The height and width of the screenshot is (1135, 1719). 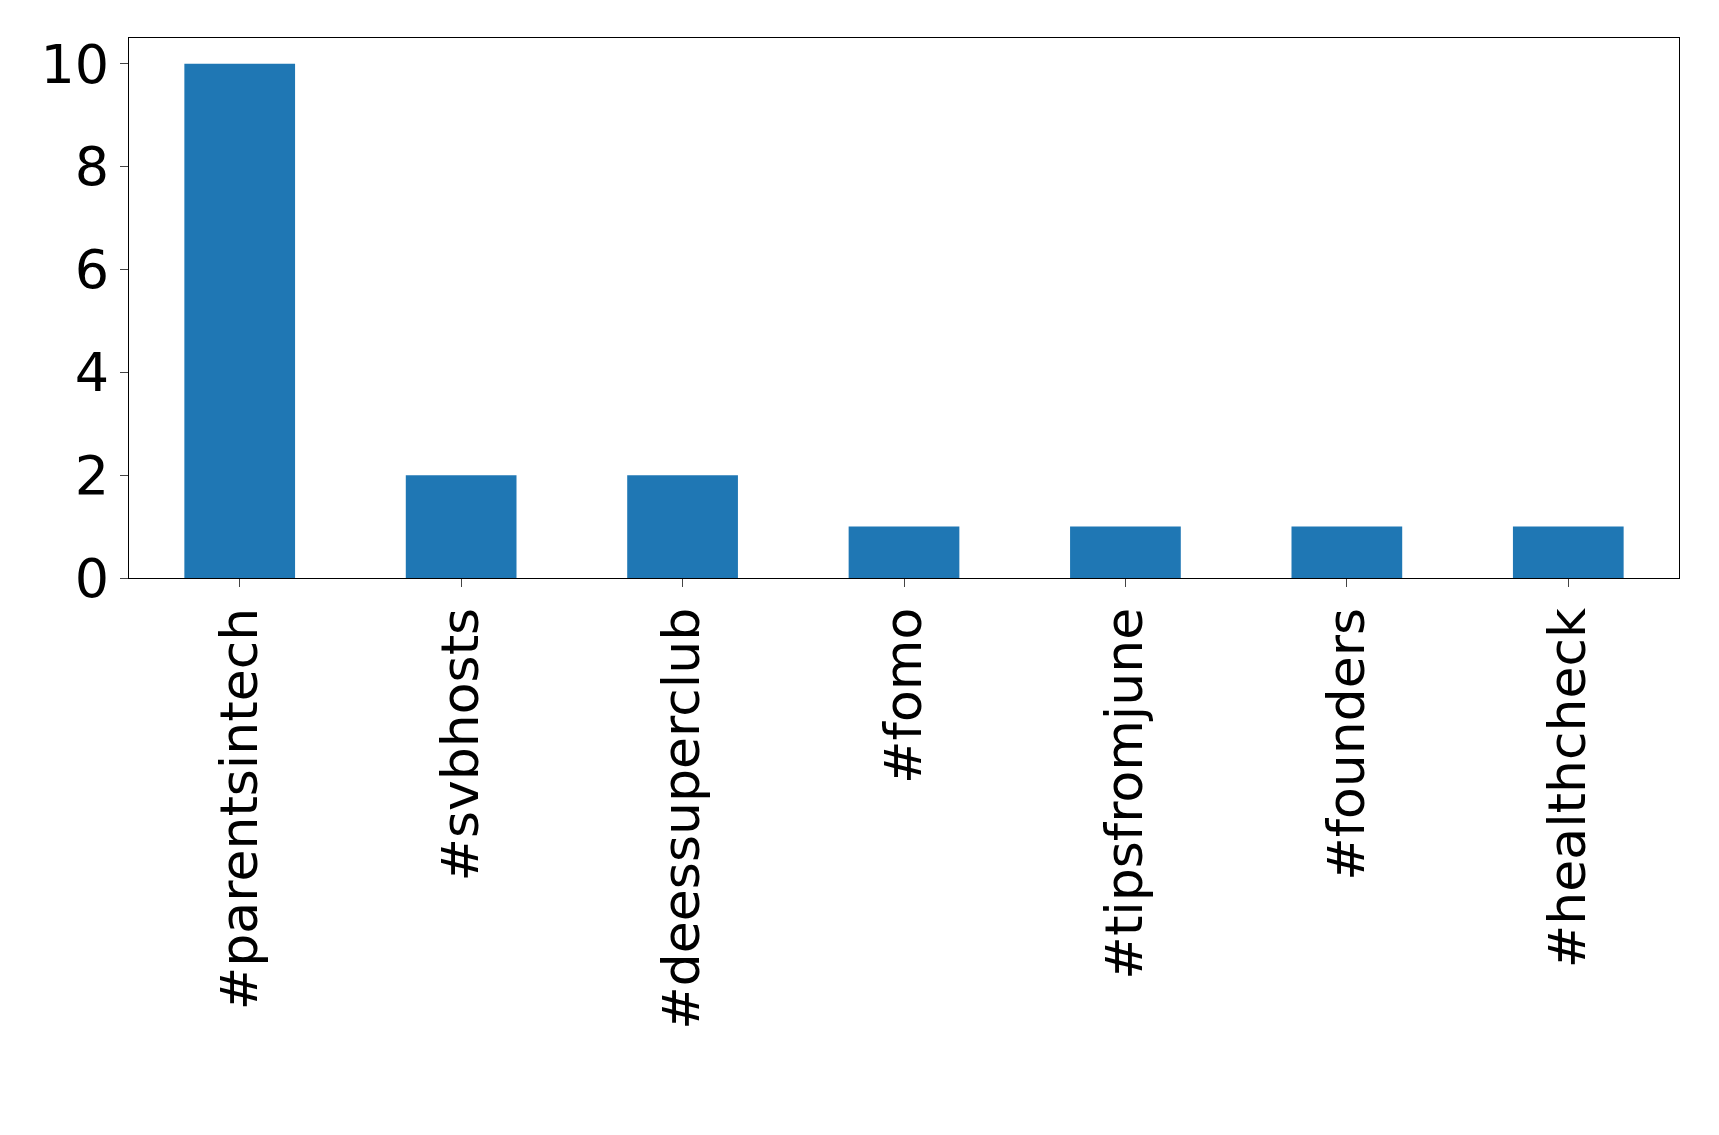 I want to click on y-tick-label: 10, so click(x=75, y=64).